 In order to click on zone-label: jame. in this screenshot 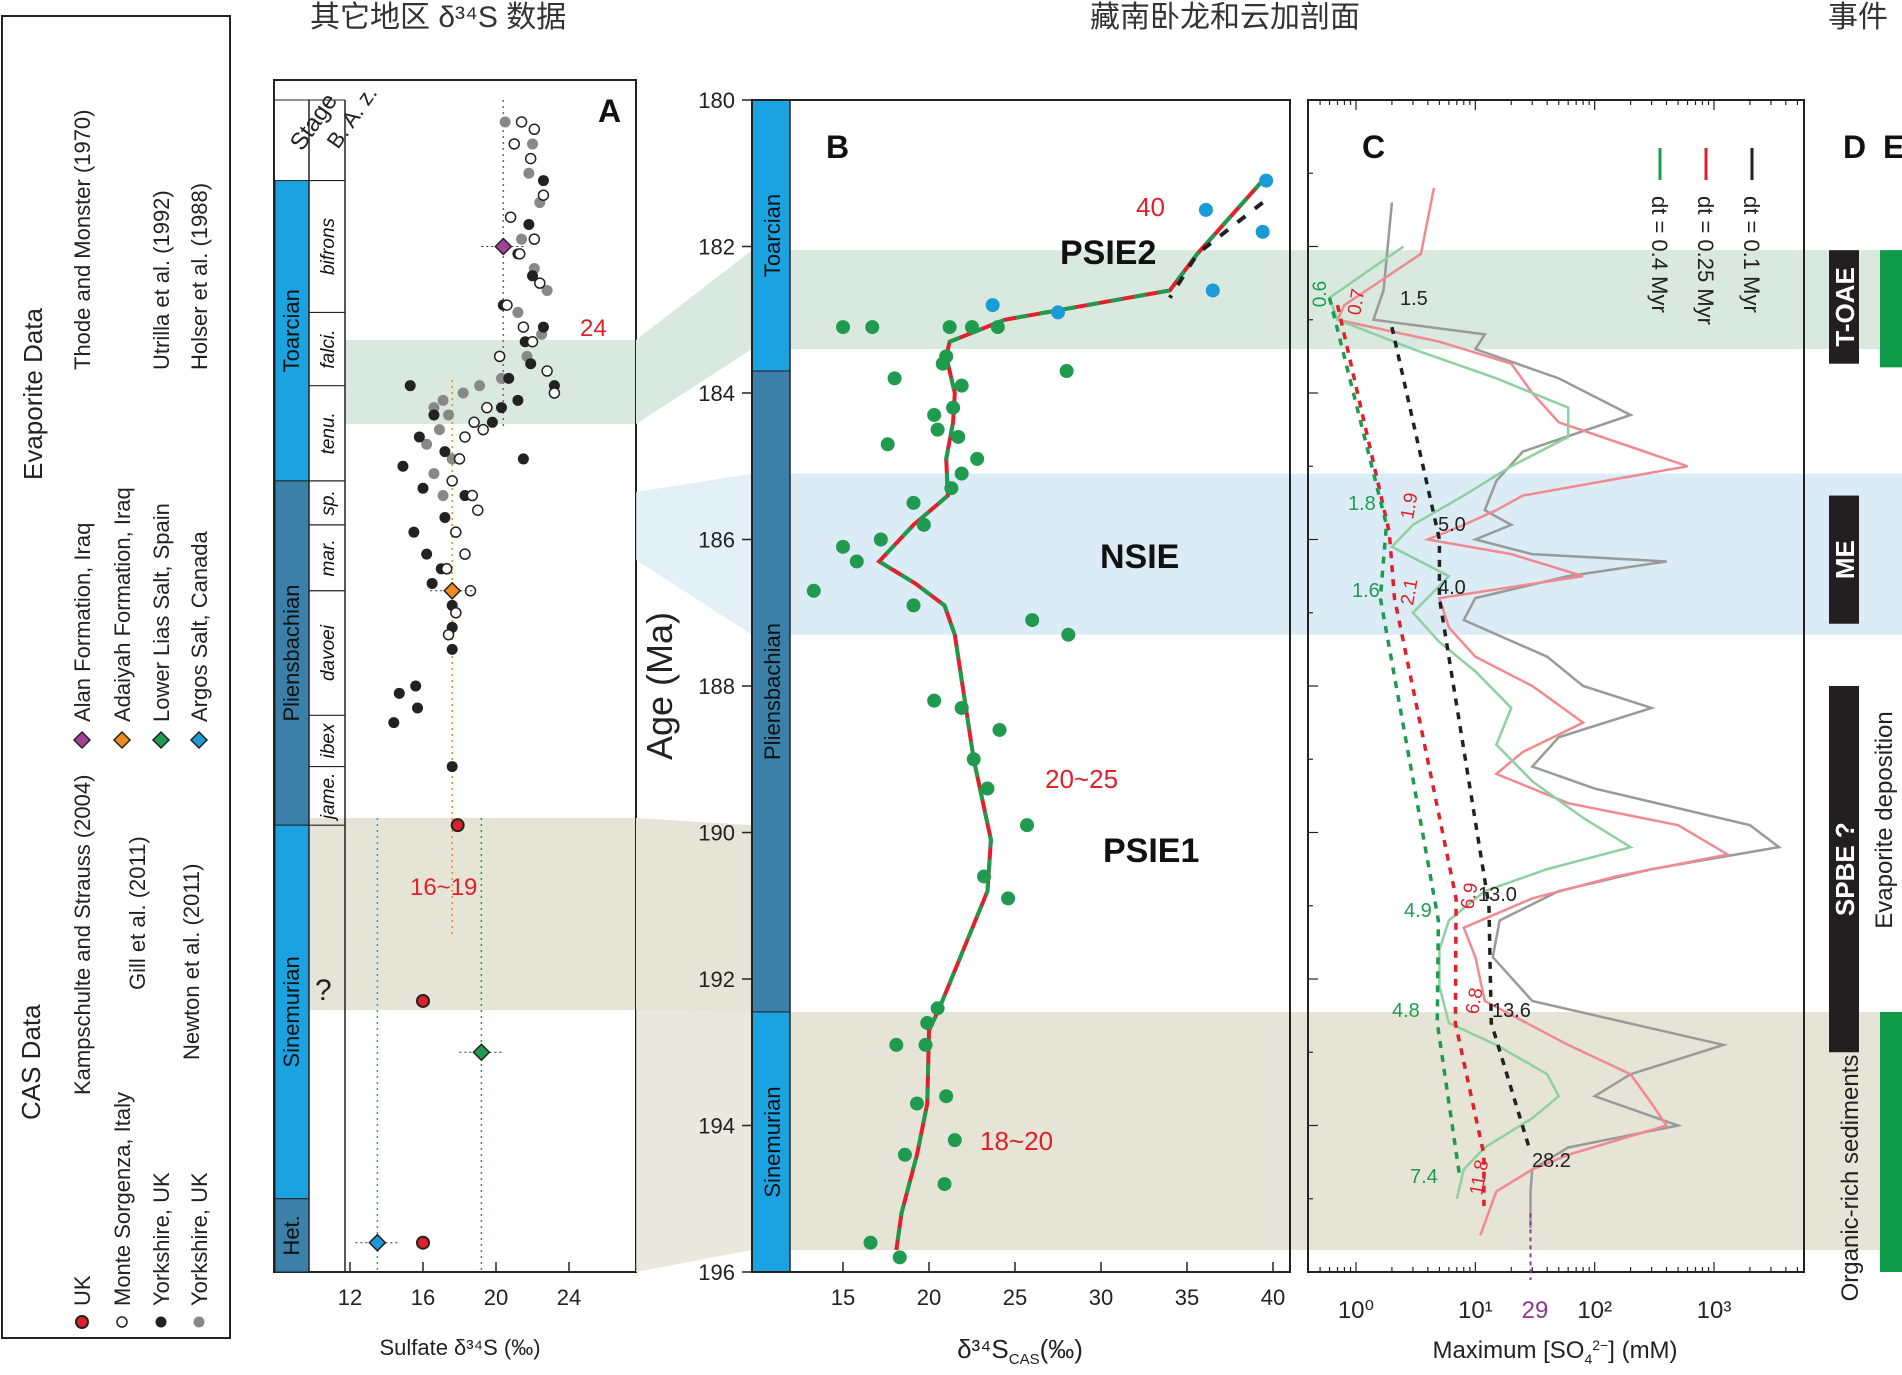, I will do `click(328, 797)`.